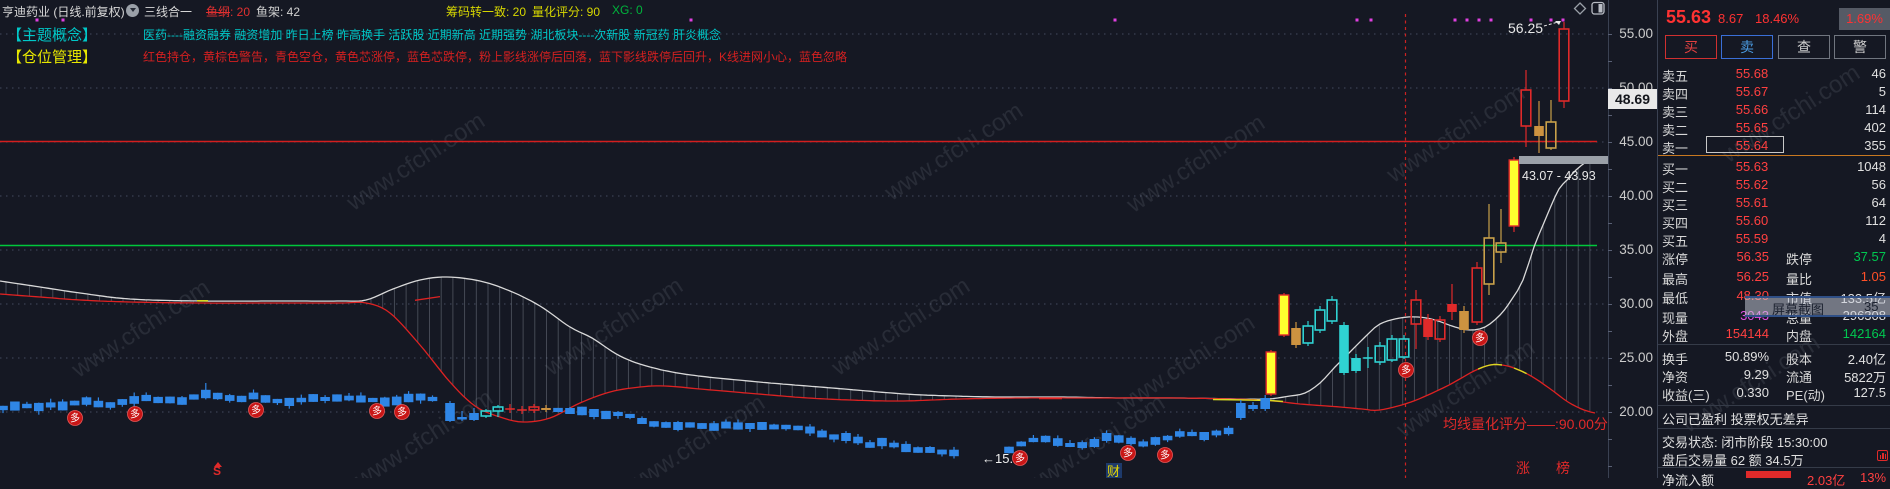  I want to click on svg-text: 榜, so click(1563, 468).